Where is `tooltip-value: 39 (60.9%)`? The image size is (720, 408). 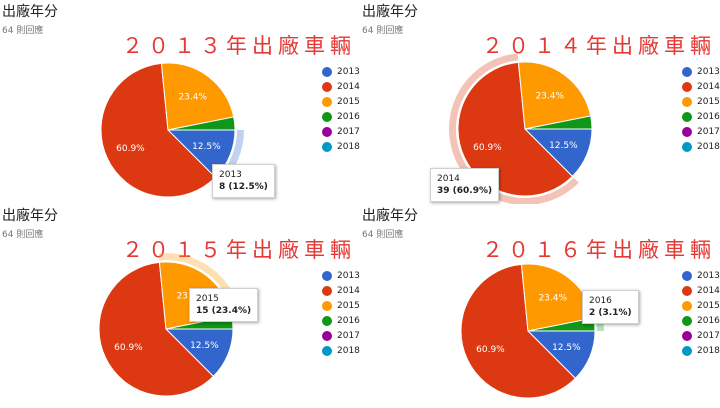 tooltip-value: 39 (60.9%) is located at coordinates (465, 191).